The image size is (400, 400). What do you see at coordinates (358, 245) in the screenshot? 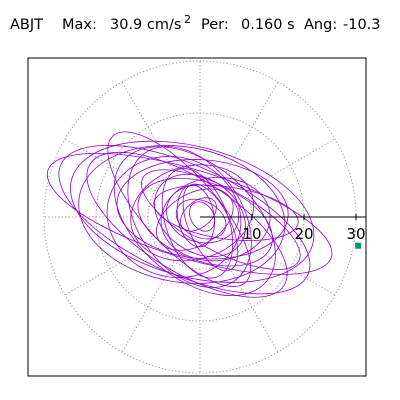
I see `peak-marker` at bounding box center [358, 245].